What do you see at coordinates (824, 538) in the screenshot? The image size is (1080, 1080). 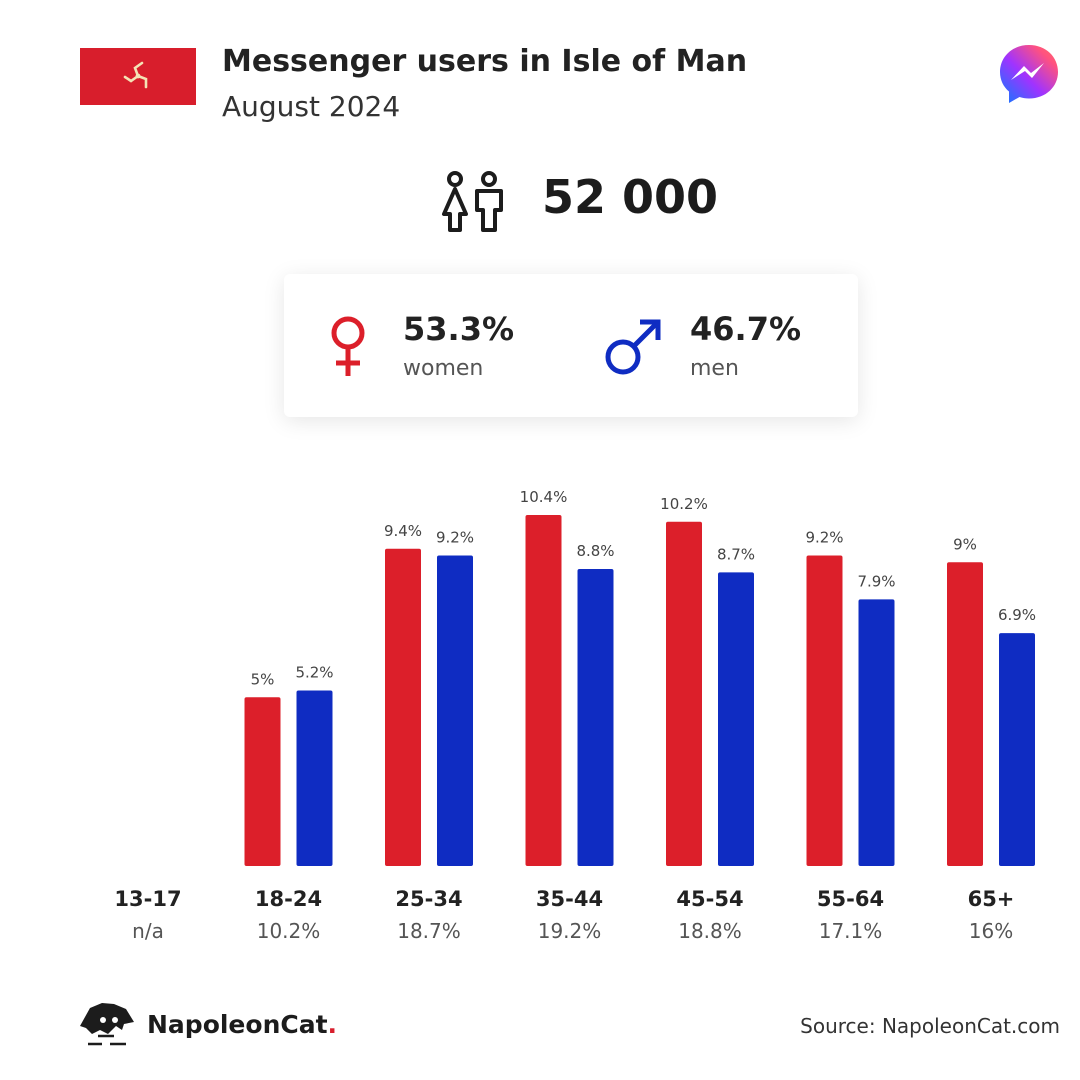 I see `bar-label-women-55-64: 9.2%` at bounding box center [824, 538].